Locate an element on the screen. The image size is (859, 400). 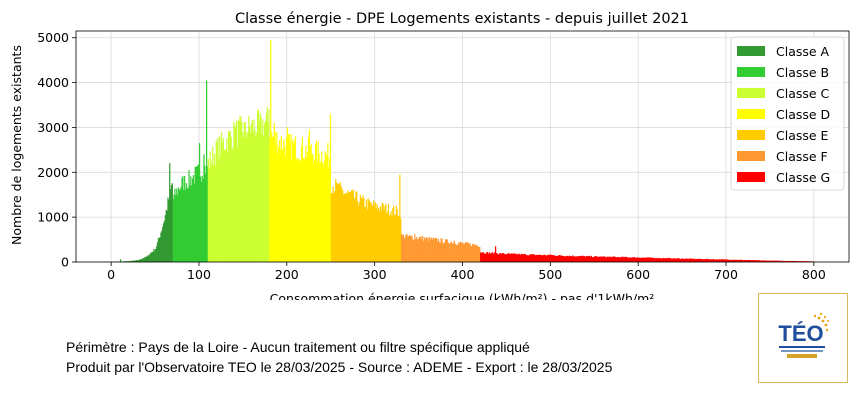
y-tick-label: 0 is located at coordinates (65, 262).